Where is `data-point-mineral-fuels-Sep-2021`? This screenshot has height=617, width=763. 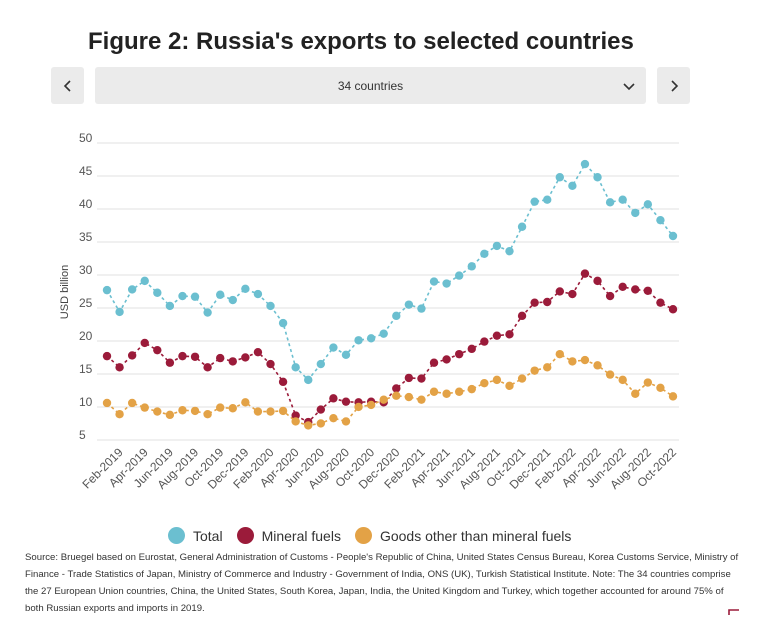
data-point-mineral-fuels-Sep-2021 is located at coordinates (509, 334).